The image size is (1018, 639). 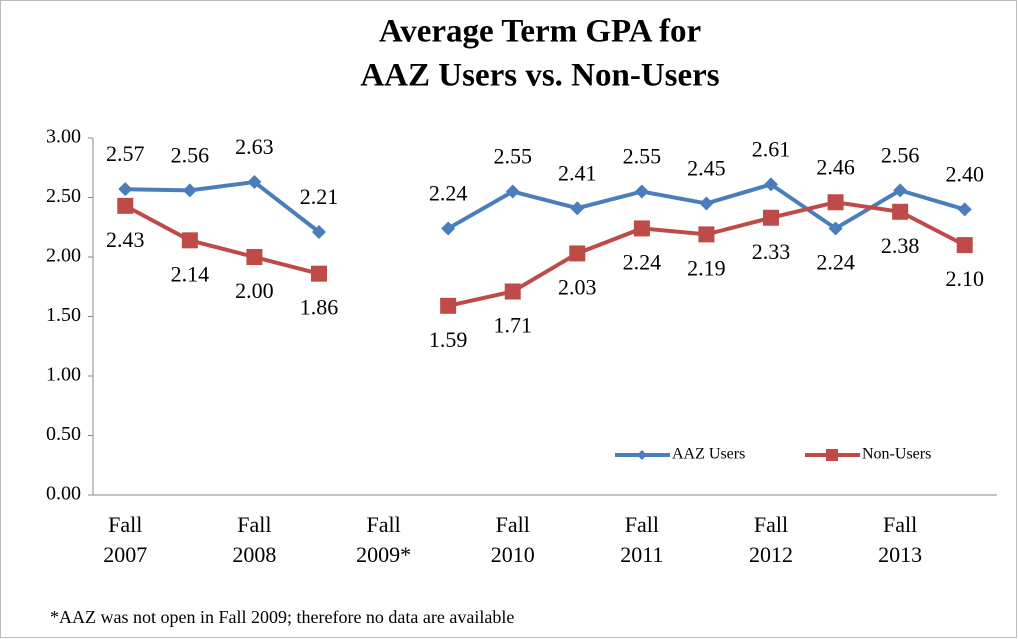 What do you see at coordinates (63, 494) in the screenshot?
I see `y-tick-label: 0.00` at bounding box center [63, 494].